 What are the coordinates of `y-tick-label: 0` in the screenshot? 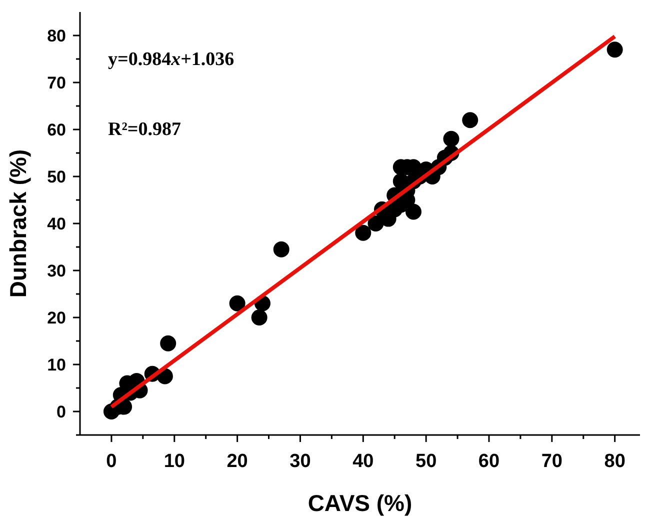 It's located at (61, 412).